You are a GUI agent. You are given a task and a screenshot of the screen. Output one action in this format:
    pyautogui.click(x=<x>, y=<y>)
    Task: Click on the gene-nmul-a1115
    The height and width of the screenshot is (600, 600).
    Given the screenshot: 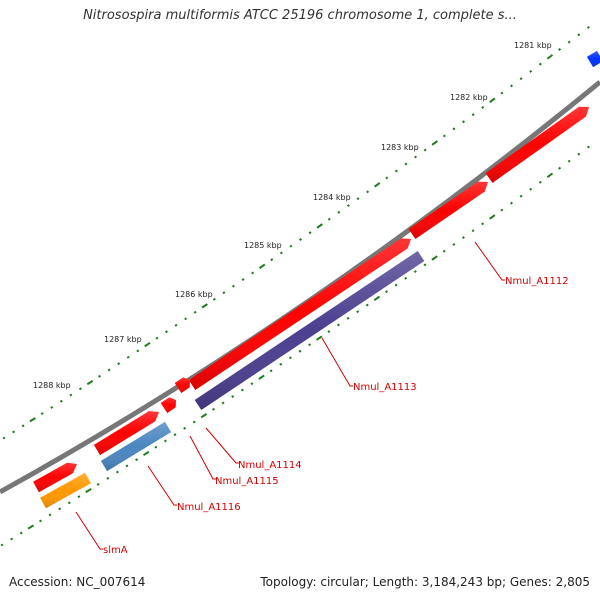 What is the action you would take?
    pyautogui.click(x=182, y=385)
    